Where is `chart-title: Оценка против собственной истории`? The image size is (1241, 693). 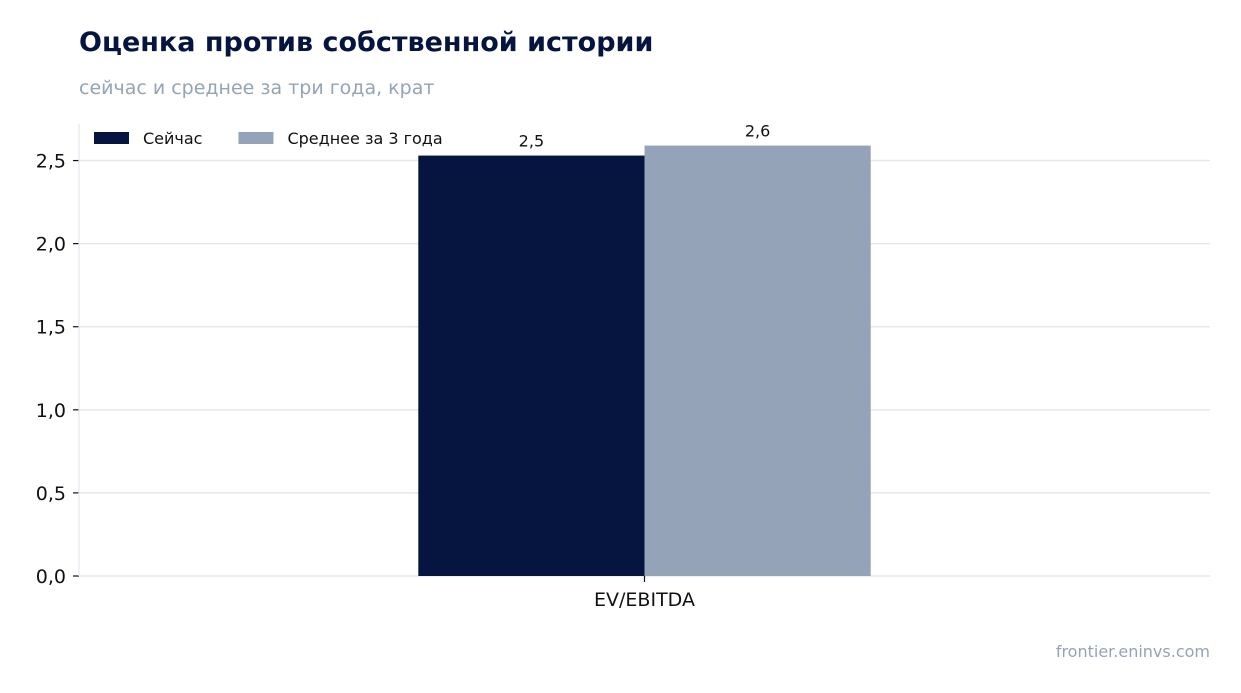 chart-title: Оценка против собственной истории is located at coordinates (366, 42).